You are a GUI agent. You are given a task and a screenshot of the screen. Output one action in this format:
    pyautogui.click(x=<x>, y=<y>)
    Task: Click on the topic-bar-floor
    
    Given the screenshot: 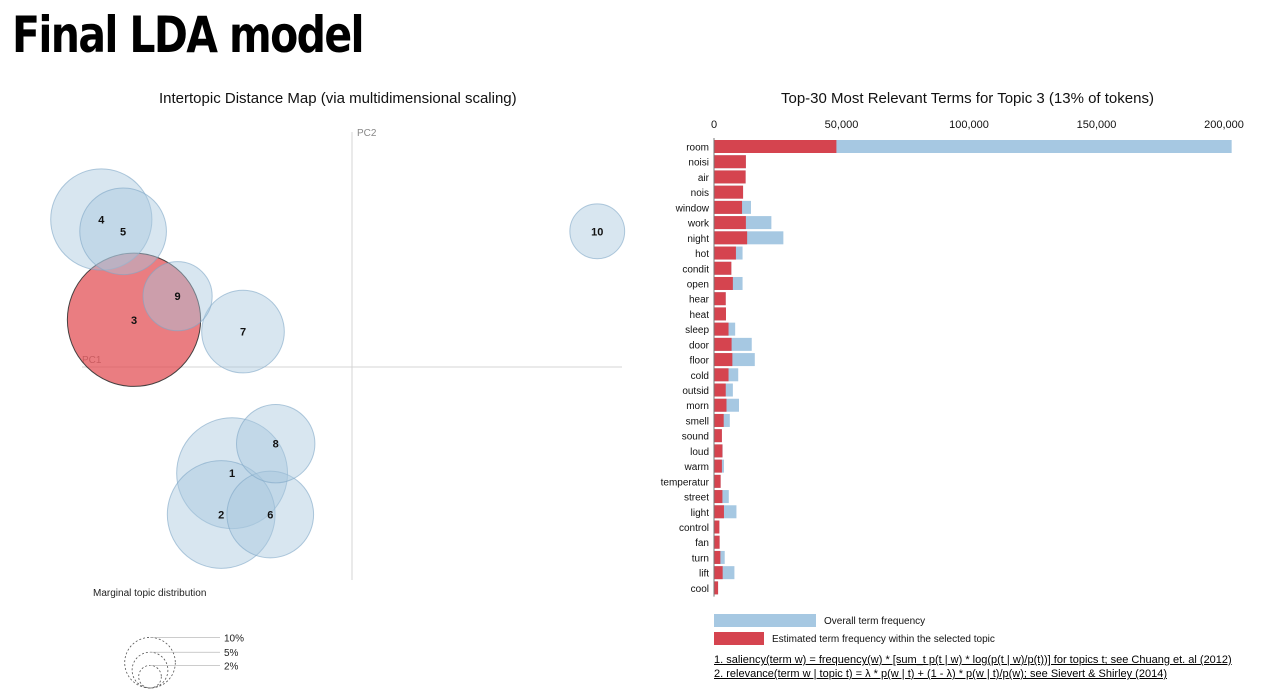 What is the action you would take?
    pyautogui.click(x=723, y=360)
    